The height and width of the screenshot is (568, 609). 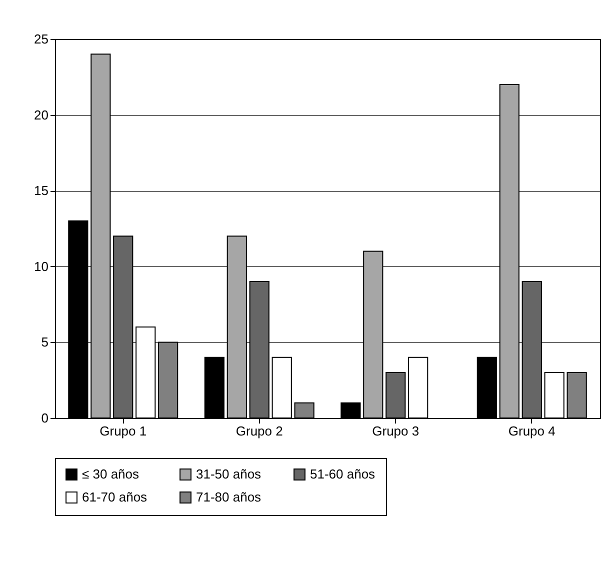 I want to click on legend-label: 51-60 años, so click(x=343, y=474).